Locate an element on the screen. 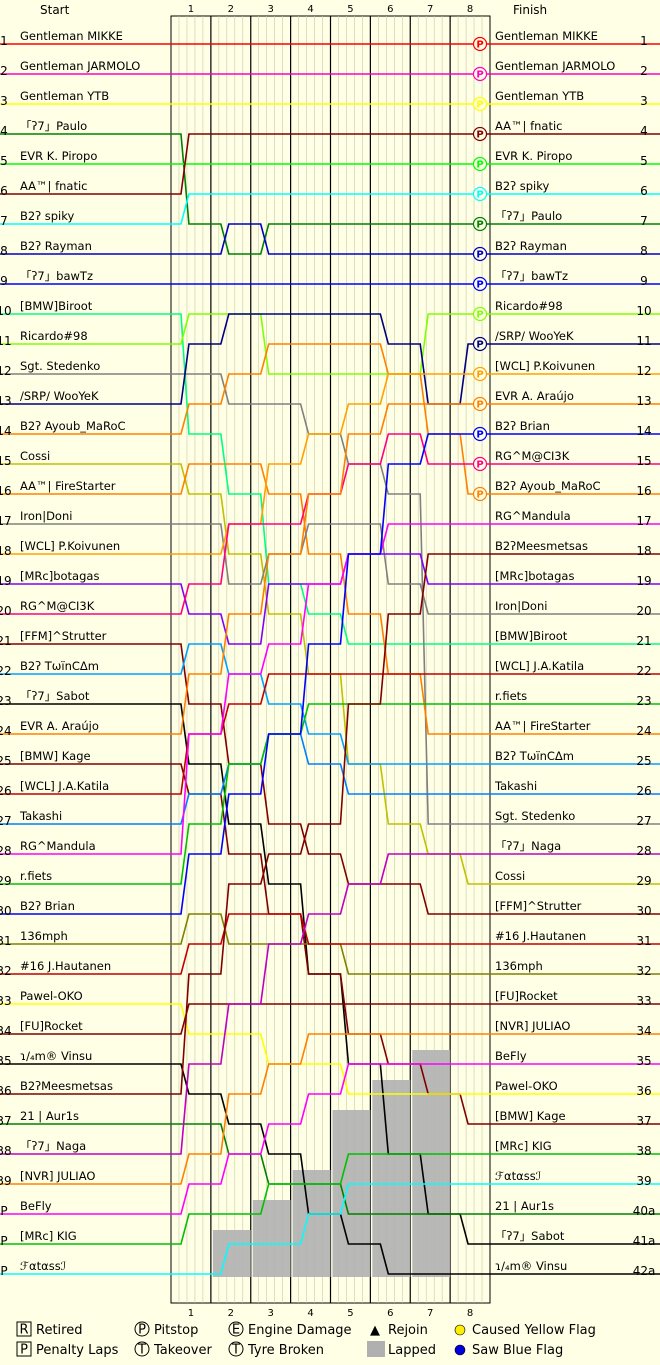  start-driver-name: [WCL] P.Koivunen is located at coordinates (70, 546).